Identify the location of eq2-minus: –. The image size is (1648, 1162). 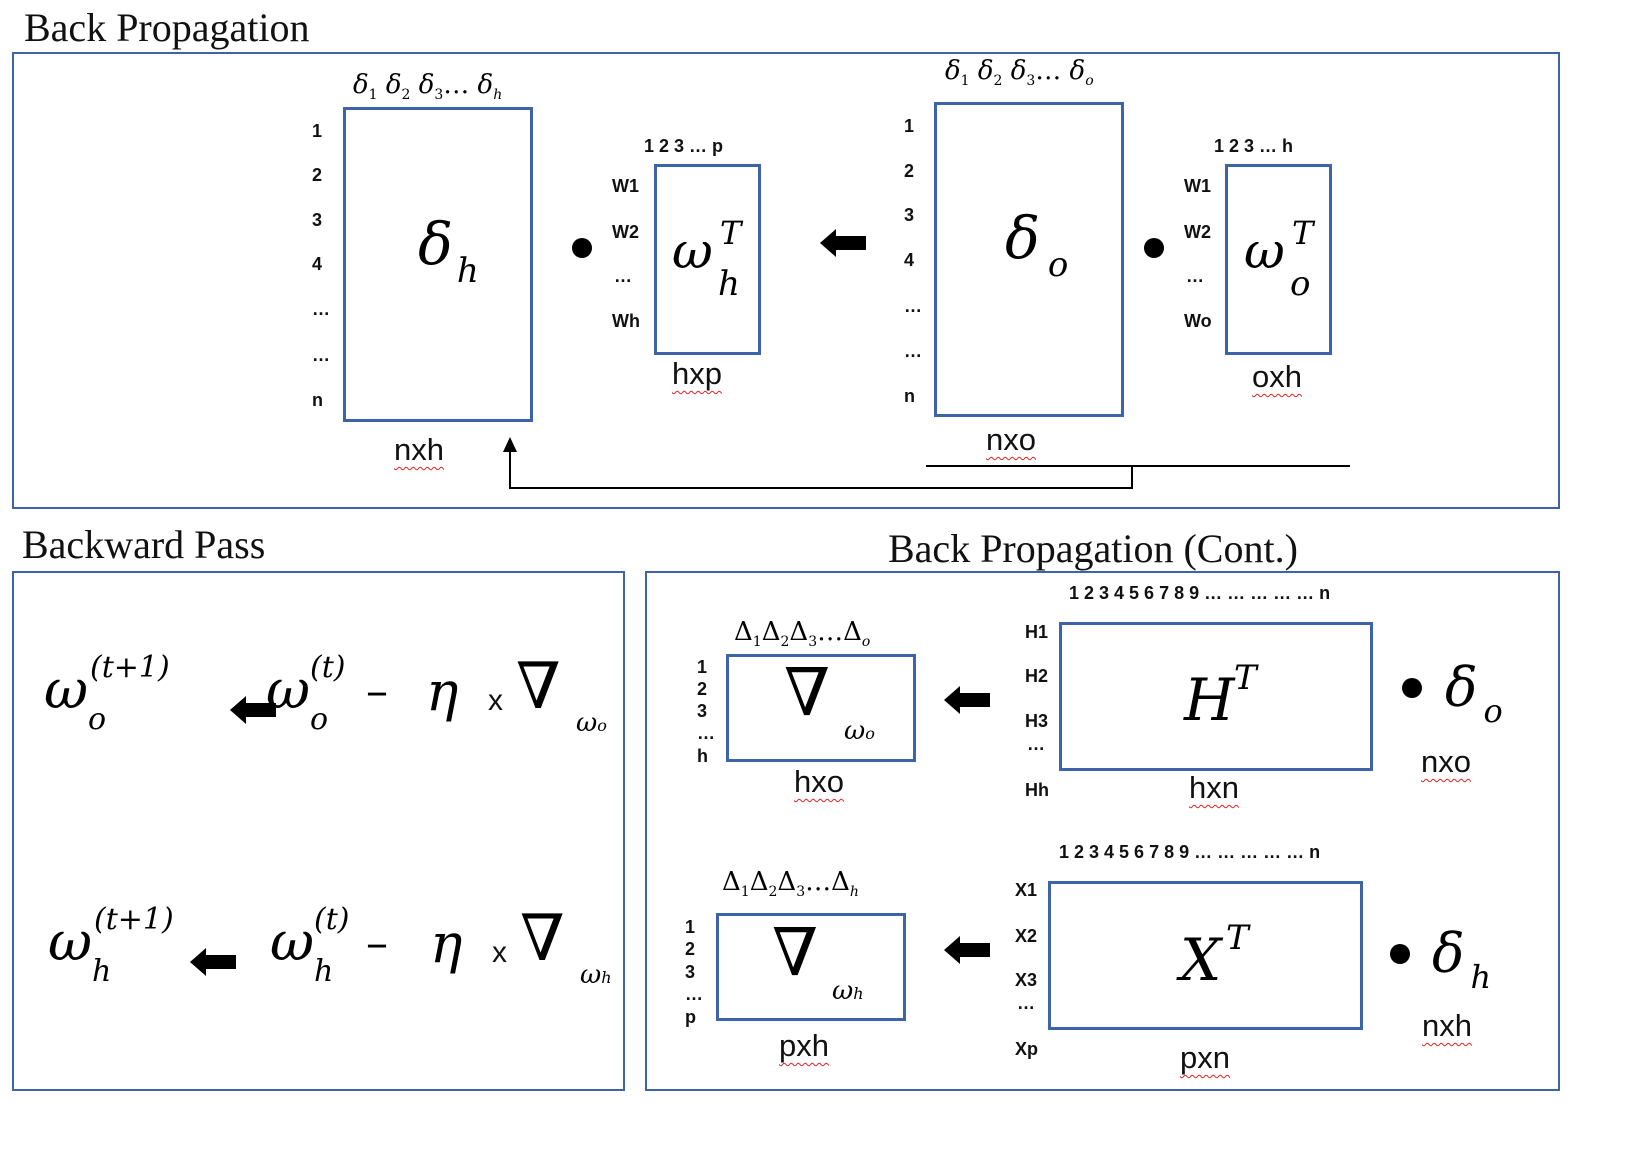
(377, 943).